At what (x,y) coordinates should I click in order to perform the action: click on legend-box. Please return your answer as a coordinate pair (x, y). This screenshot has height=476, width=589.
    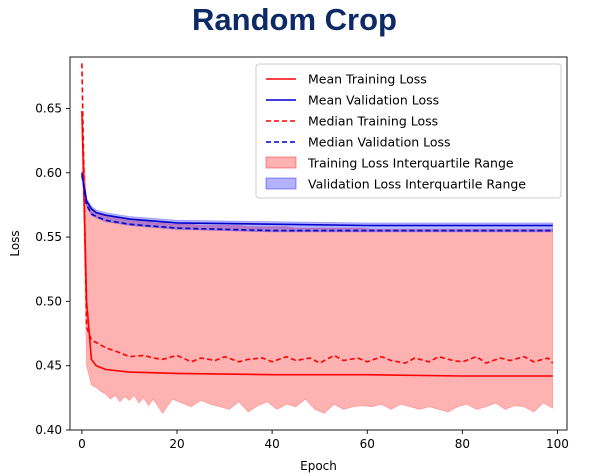
    Looking at the image, I should click on (408, 131).